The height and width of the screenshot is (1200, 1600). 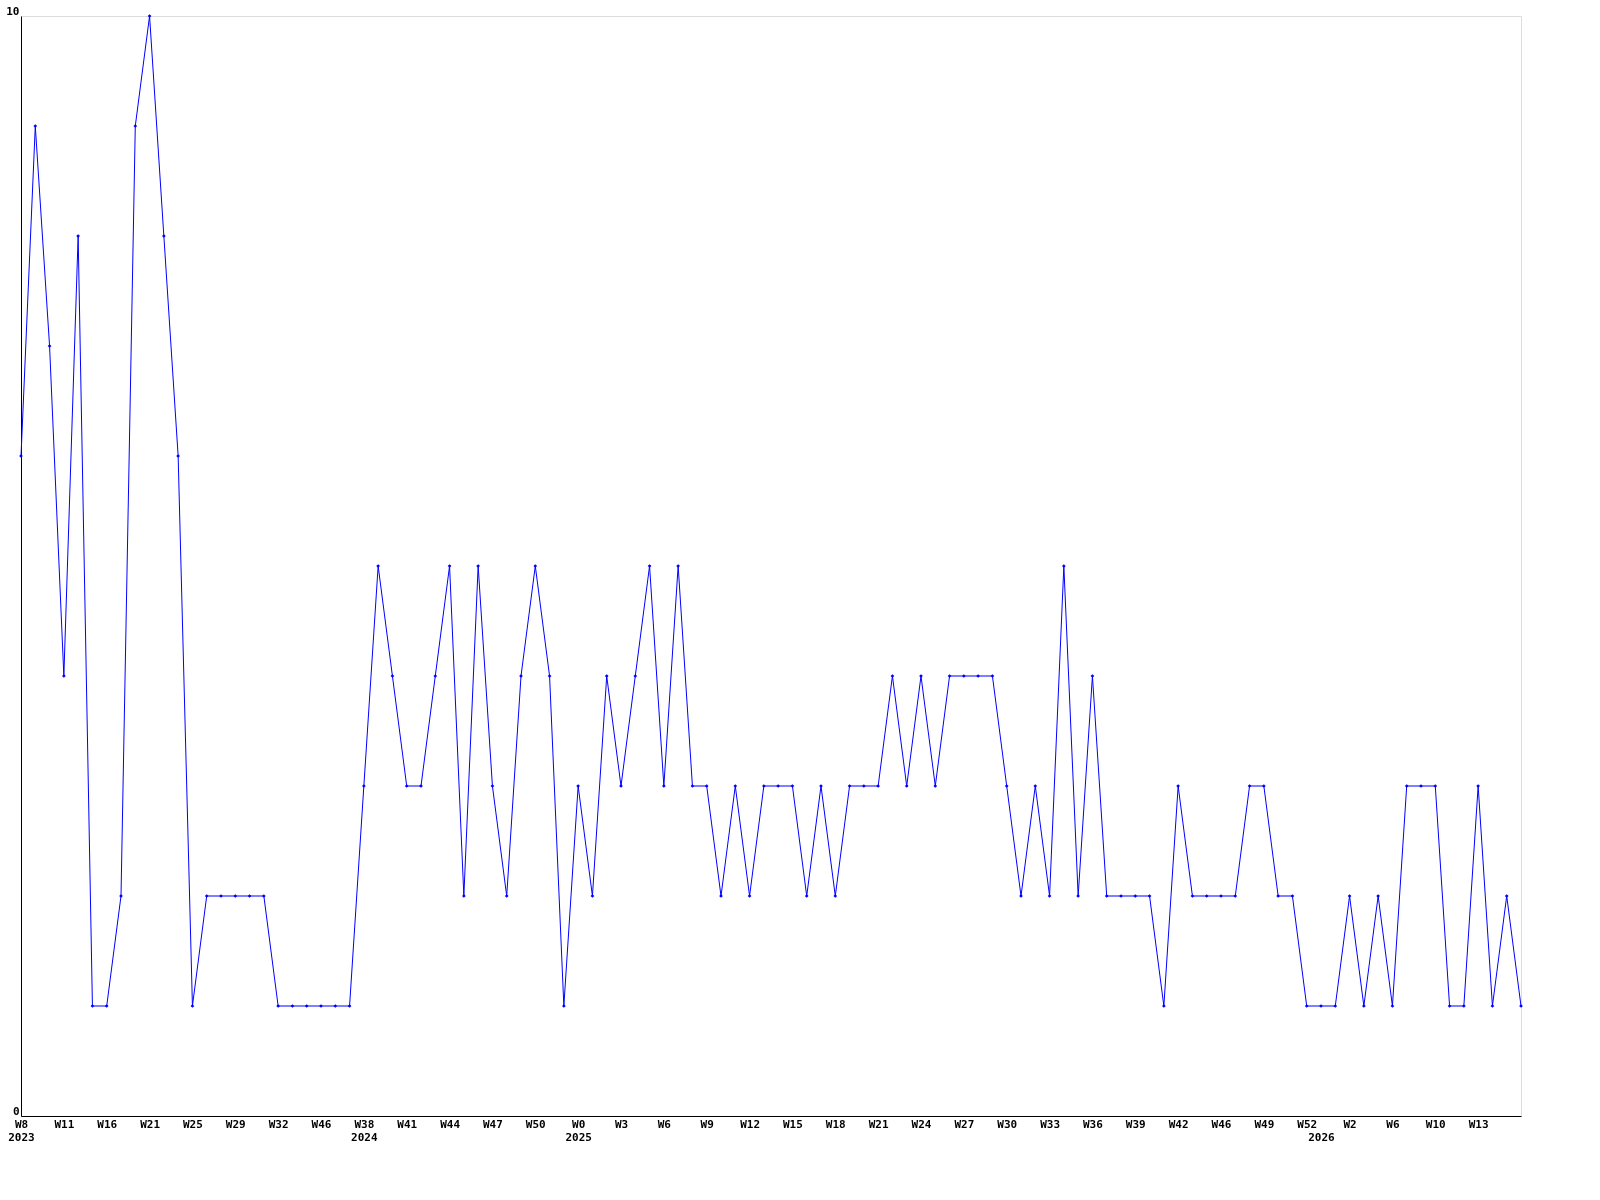 What do you see at coordinates (835, 1124) in the screenshot?
I see `x-tick-label: W18` at bounding box center [835, 1124].